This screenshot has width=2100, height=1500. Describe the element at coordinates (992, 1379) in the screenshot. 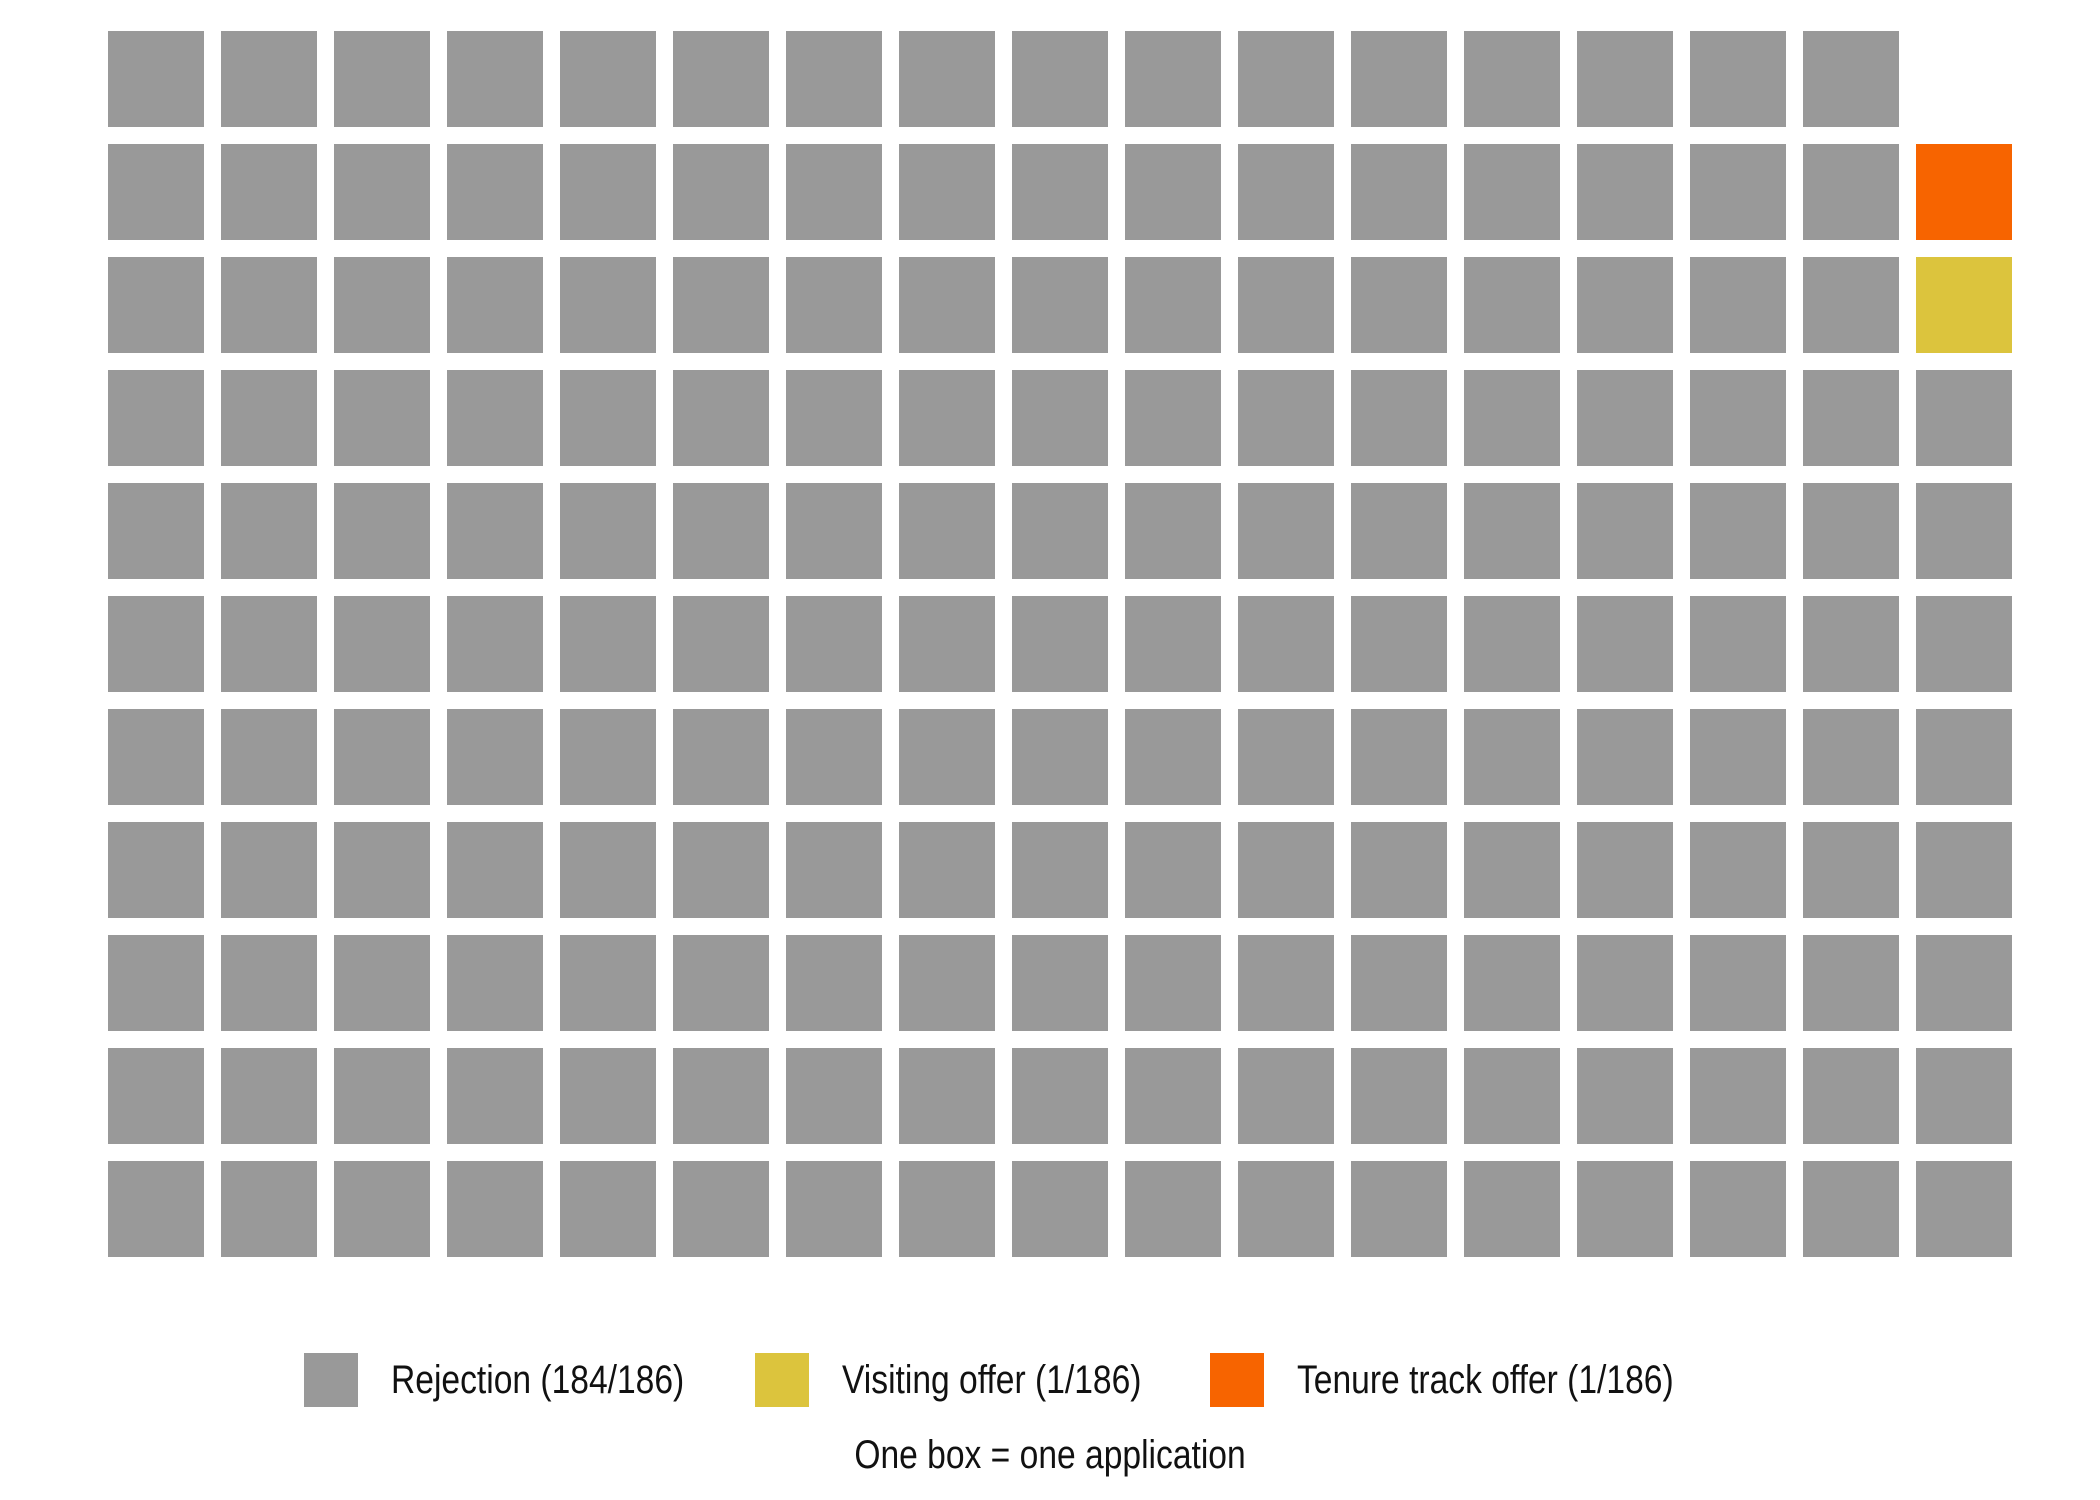

I see `legend-label-visiting-offer: Visiting offer (1/186)` at that location.